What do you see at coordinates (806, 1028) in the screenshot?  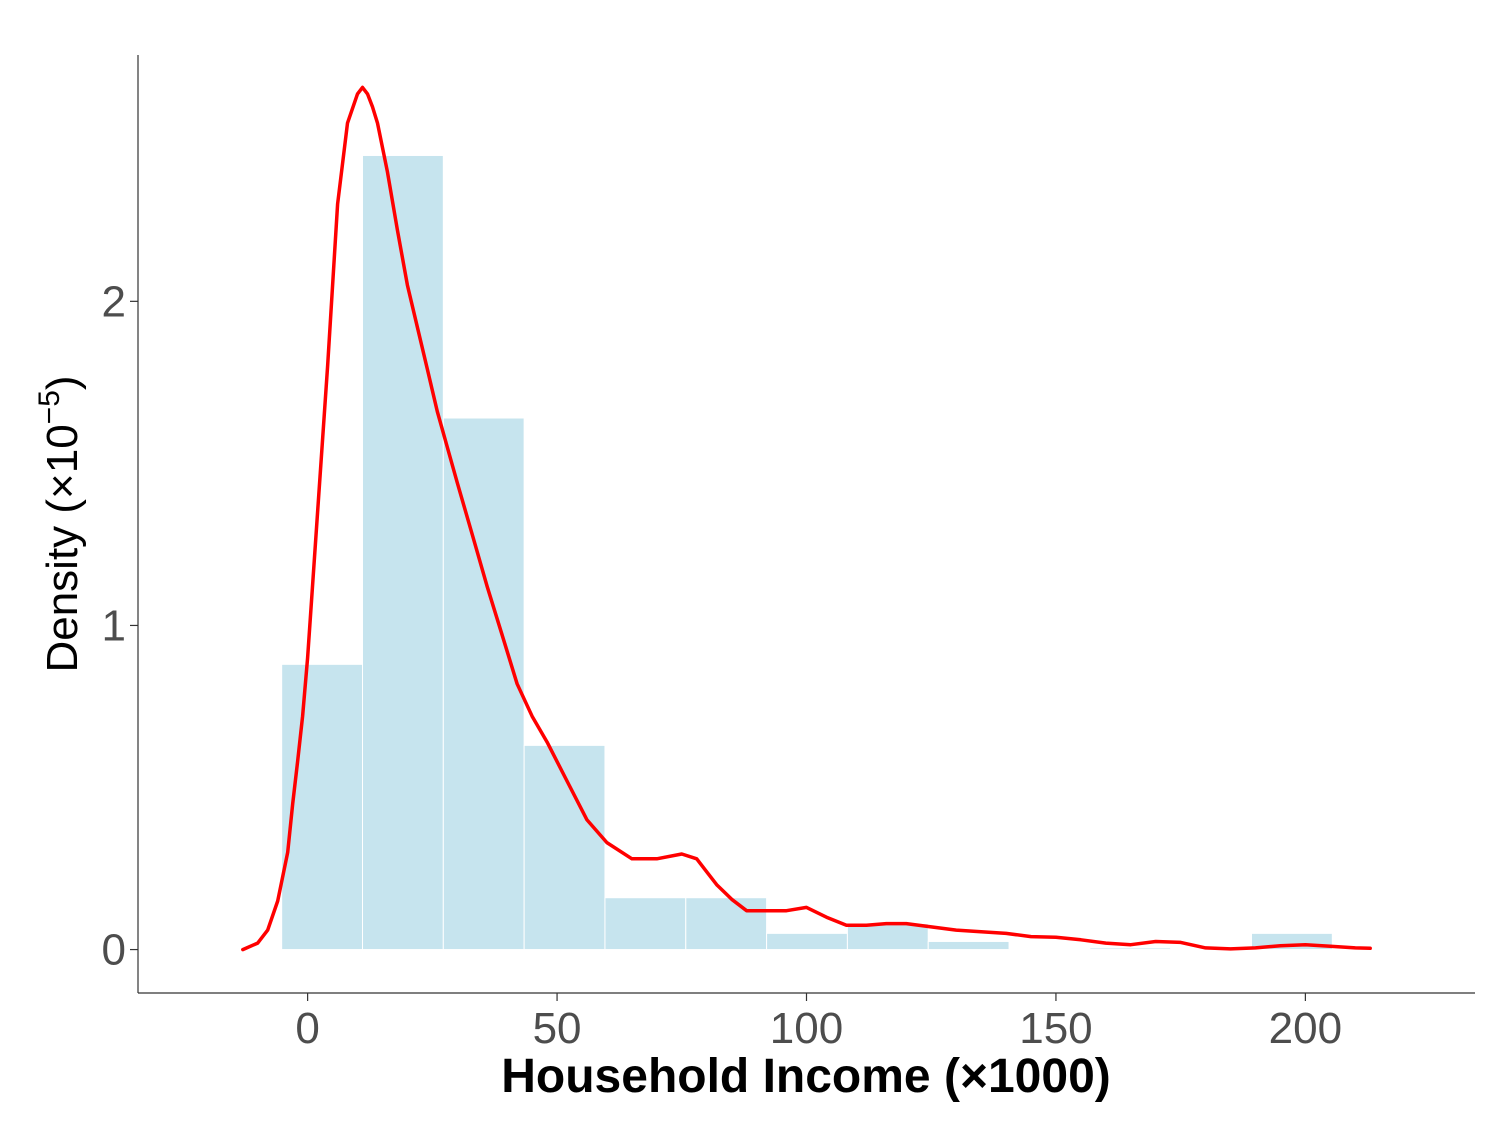 I see `x-tick-label: 100` at bounding box center [806, 1028].